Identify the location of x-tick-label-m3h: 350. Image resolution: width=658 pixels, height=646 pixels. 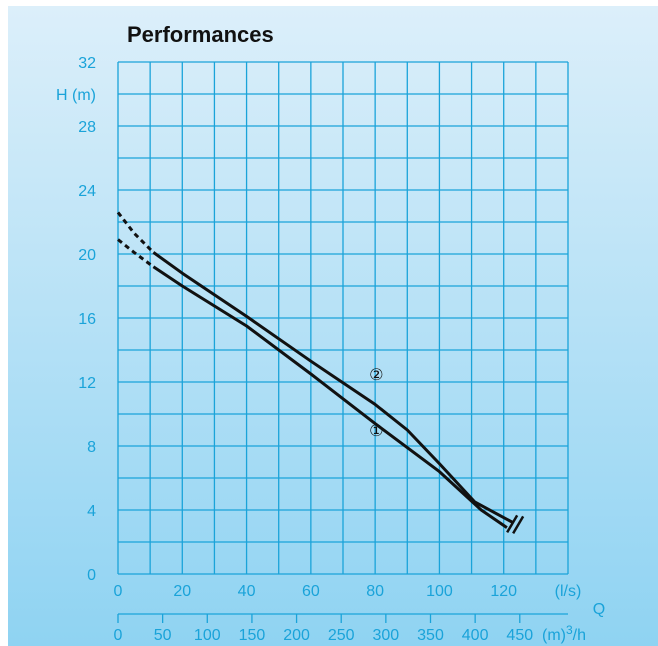
(430, 635).